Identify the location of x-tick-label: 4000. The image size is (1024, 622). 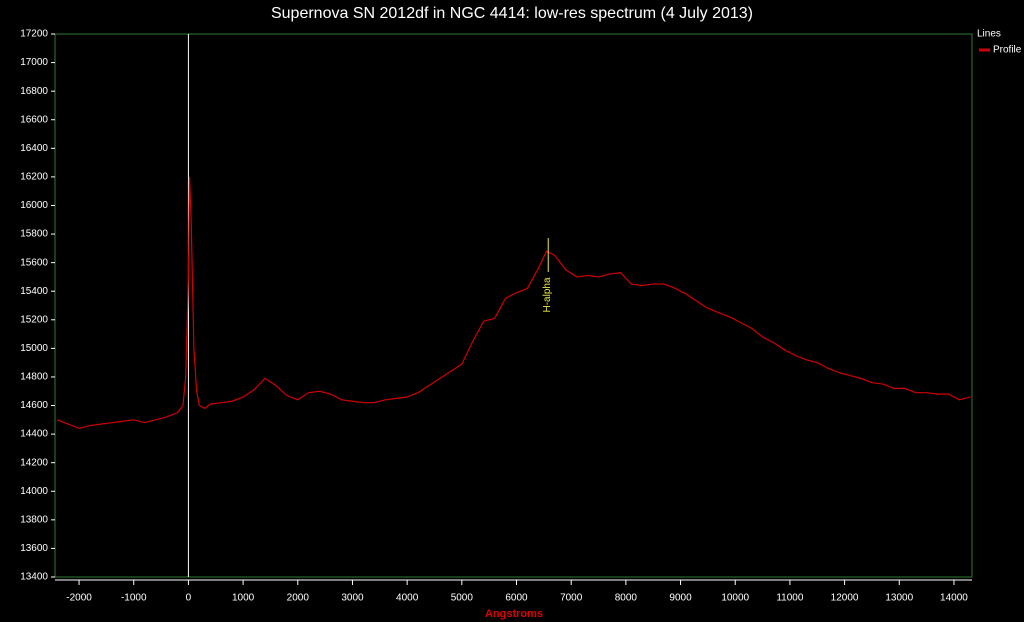
(407, 598).